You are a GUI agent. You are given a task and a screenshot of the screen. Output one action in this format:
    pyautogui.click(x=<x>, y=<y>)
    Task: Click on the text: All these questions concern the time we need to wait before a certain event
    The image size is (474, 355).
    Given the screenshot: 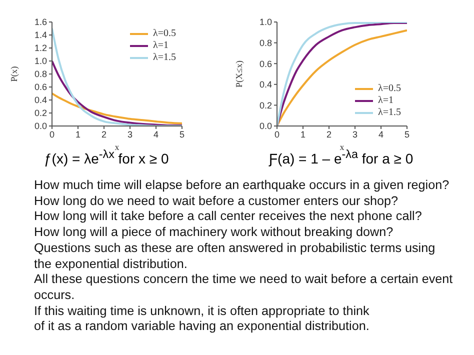 What is the action you would take?
    pyautogui.click(x=244, y=280)
    